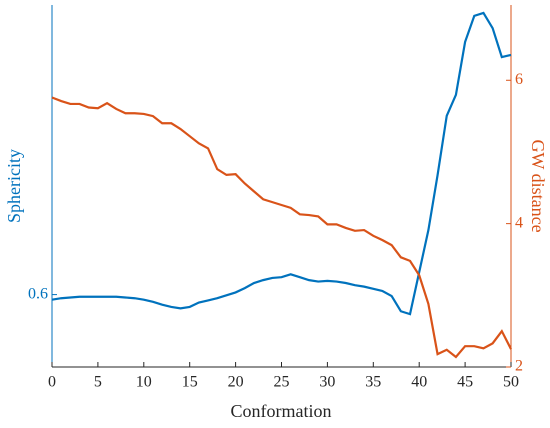 This screenshot has width=550, height=428. What do you see at coordinates (282, 382) in the screenshot?
I see `x-tick-label: 25` at bounding box center [282, 382].